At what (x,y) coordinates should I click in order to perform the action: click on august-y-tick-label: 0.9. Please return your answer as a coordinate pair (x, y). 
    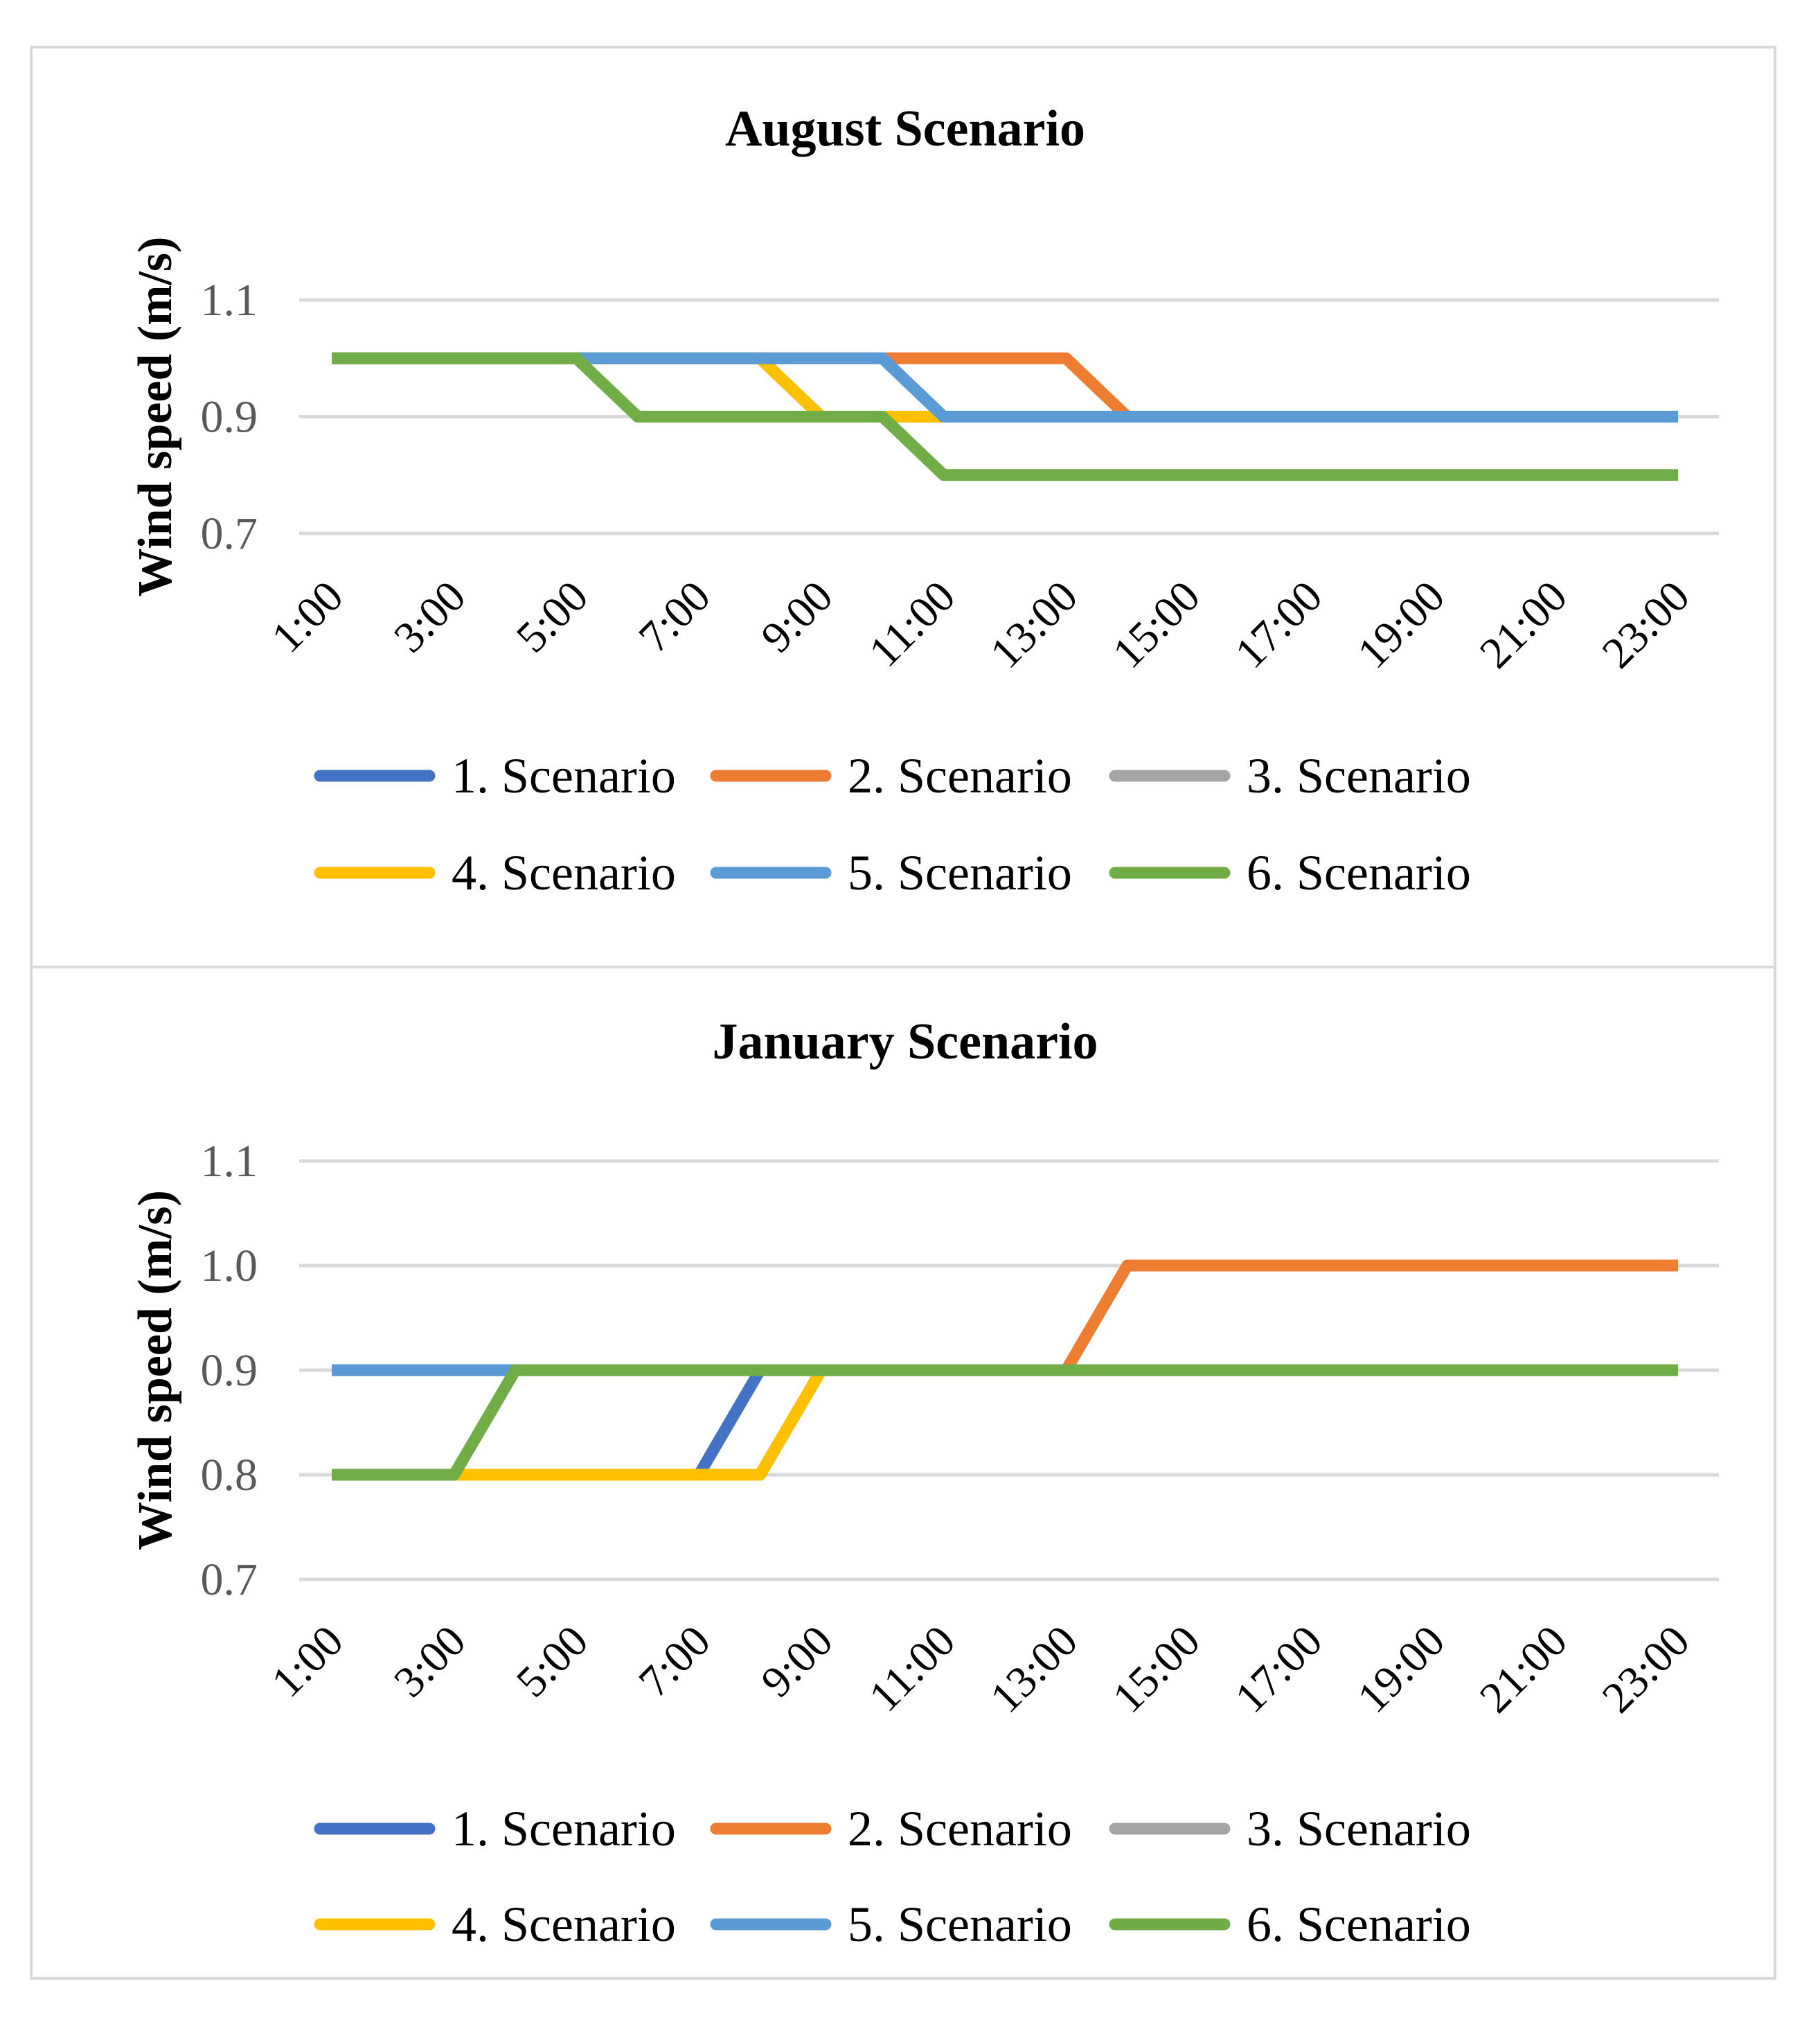
    Looking at the image, I should click on (229, 417).